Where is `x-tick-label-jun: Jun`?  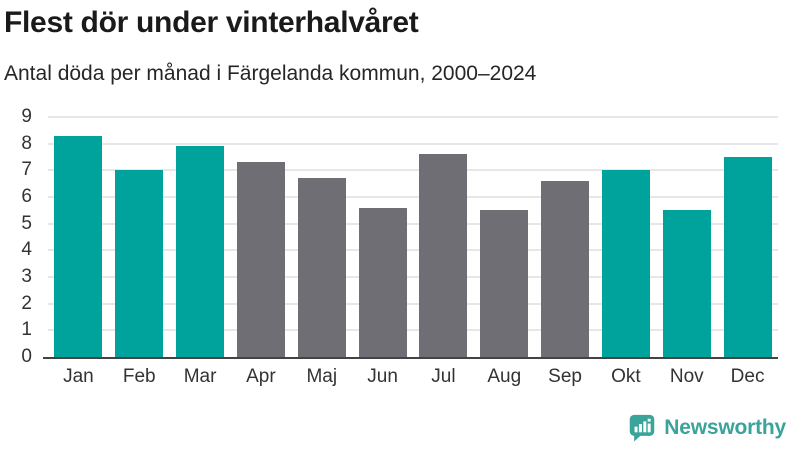
x-tick-label-jun: Jun is located at coordinates (382, 376).